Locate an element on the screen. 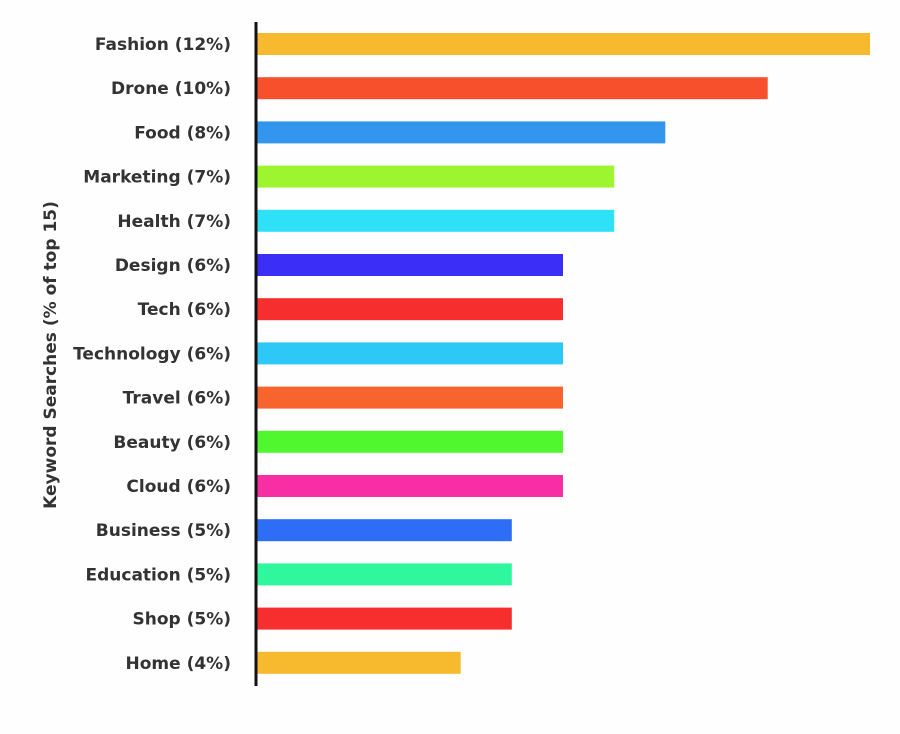  bar-tech is located at coordinates (409, 309).